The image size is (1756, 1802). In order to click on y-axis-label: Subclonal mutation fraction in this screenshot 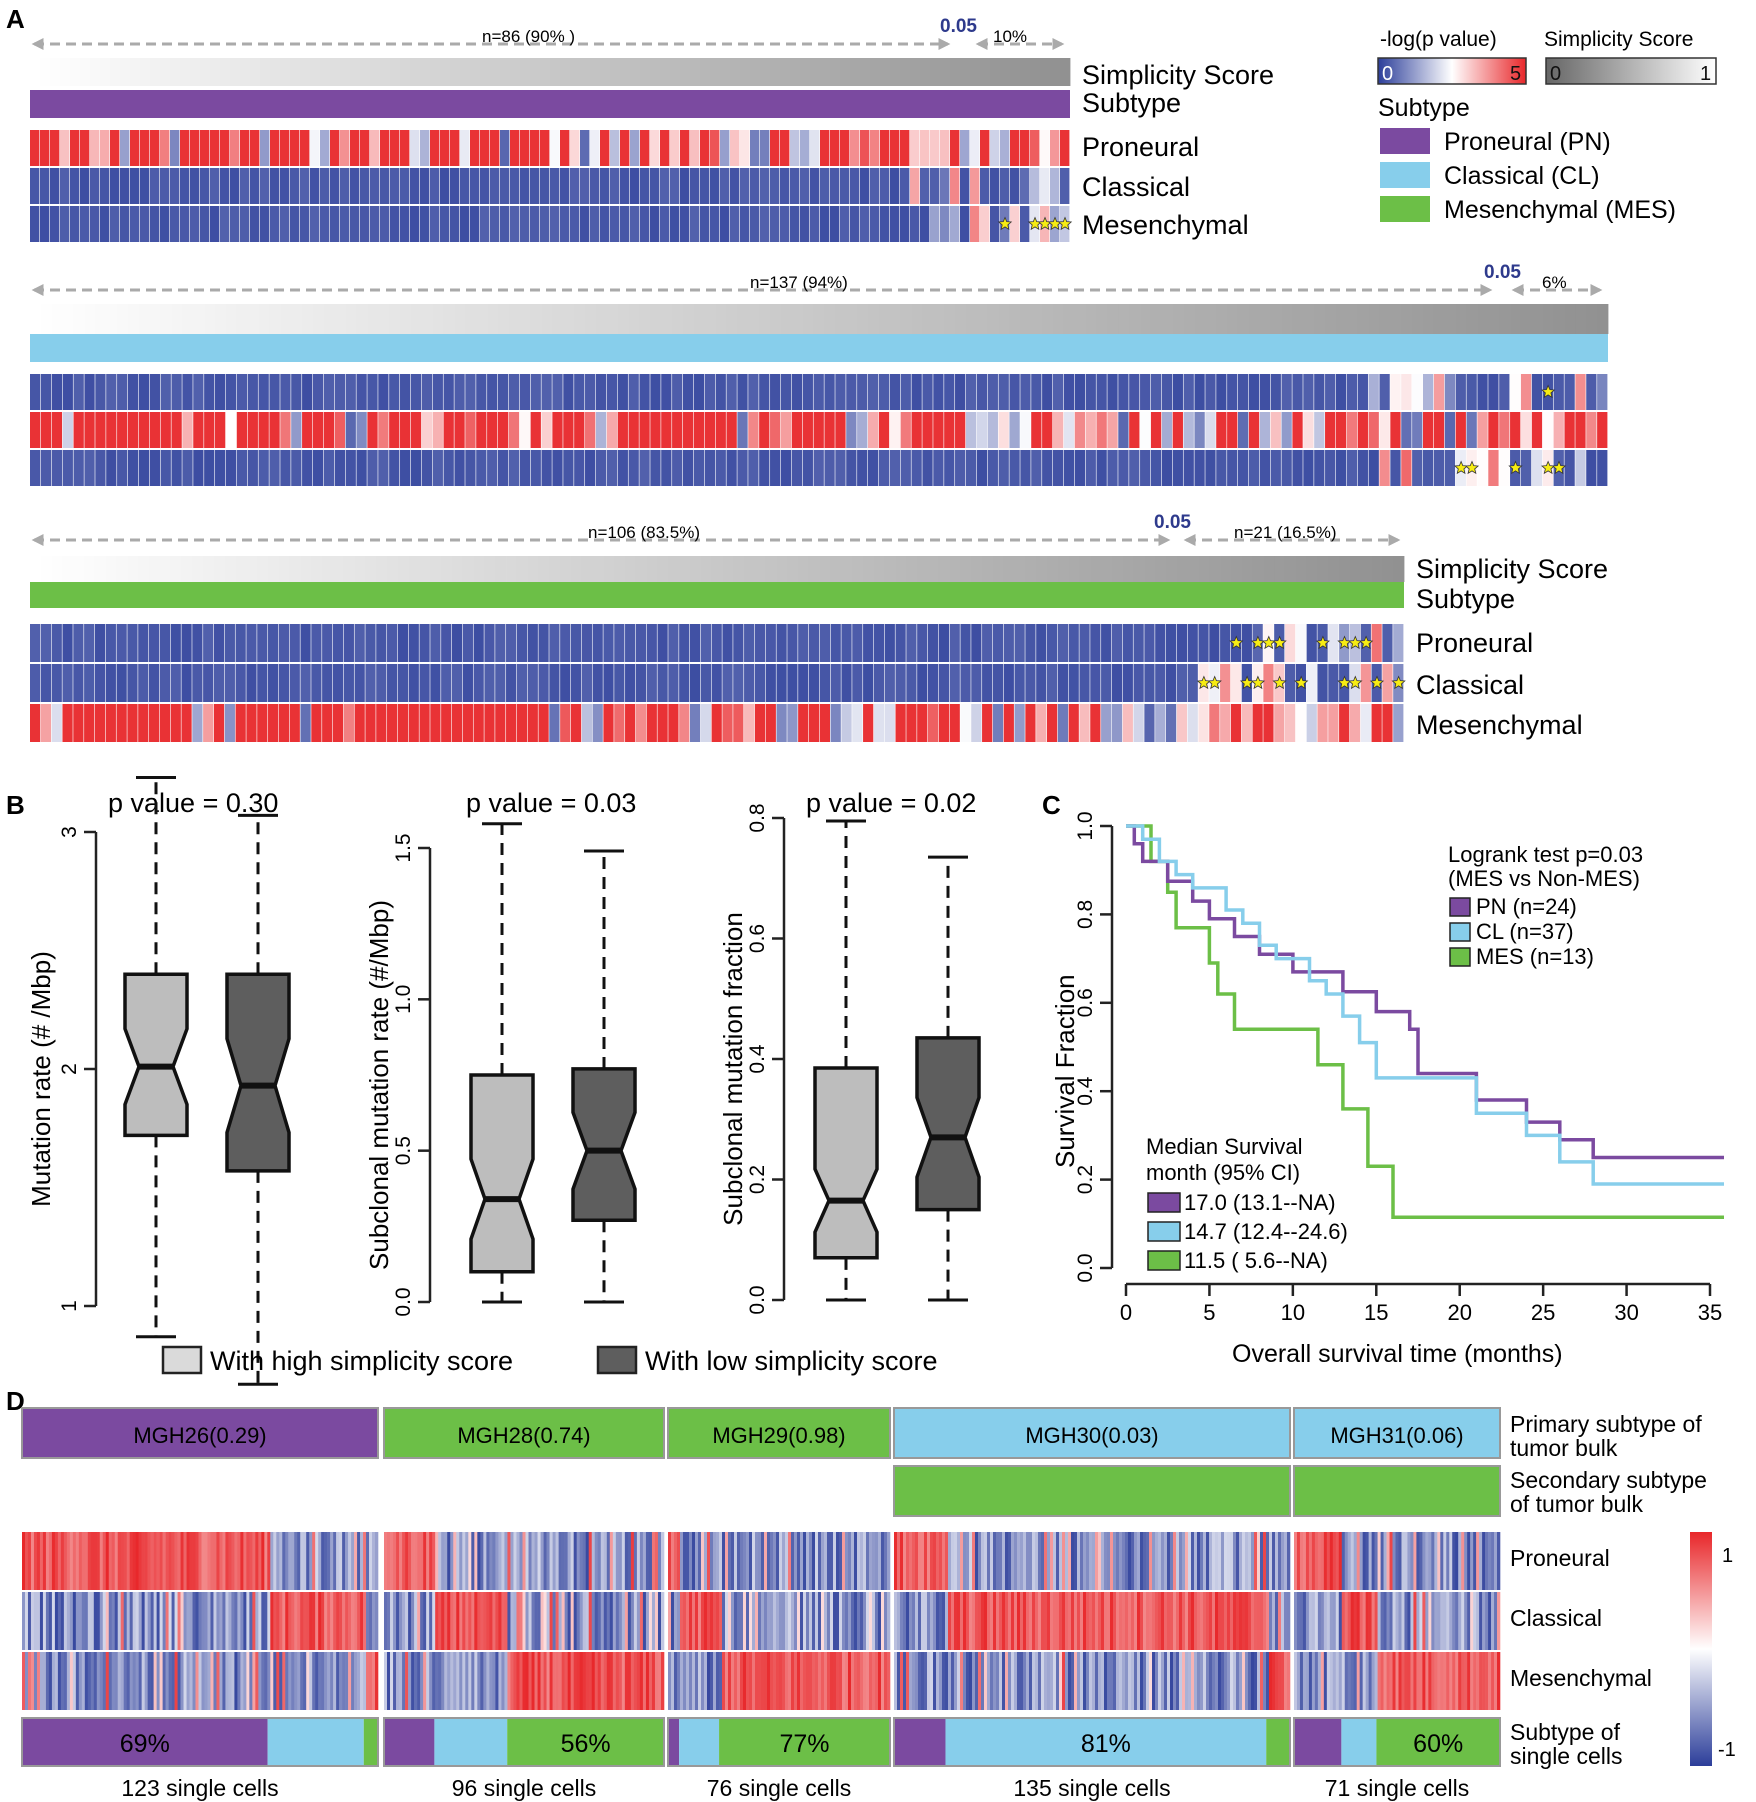, I will do `click(733, 1069)`.